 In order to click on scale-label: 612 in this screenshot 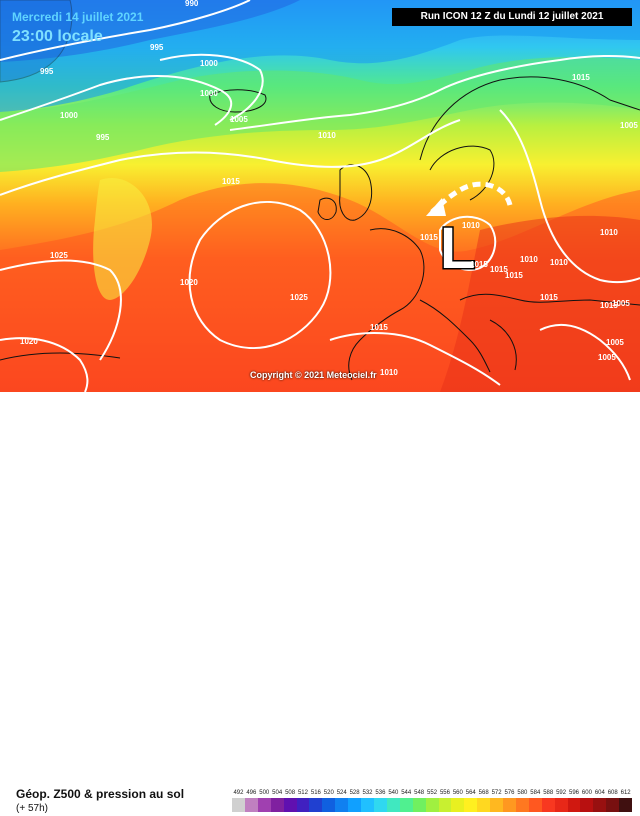, I will do `click(625, 793)`.